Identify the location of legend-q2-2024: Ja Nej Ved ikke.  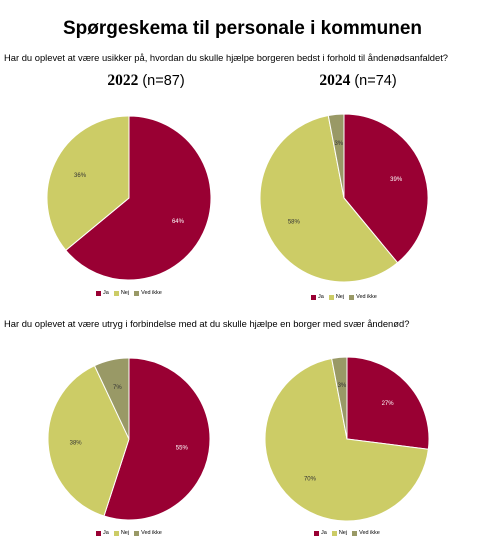
(347, 533).